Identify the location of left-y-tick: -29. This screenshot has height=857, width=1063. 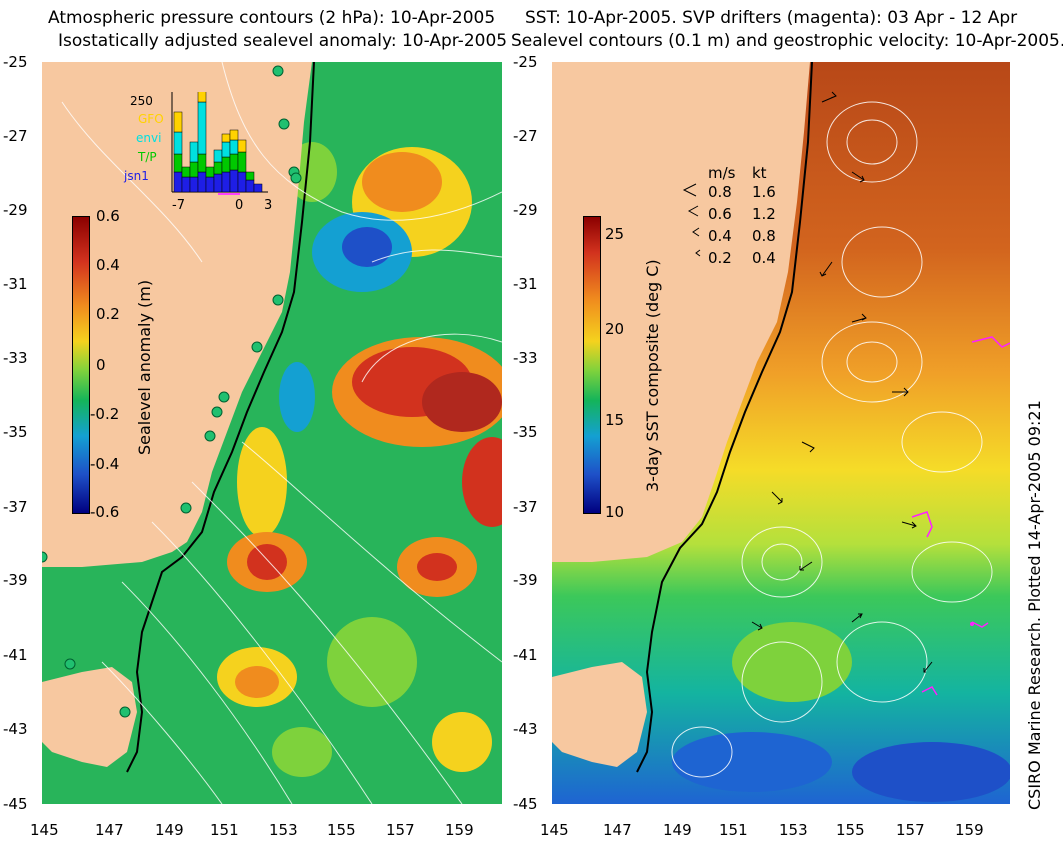
(15, 210).